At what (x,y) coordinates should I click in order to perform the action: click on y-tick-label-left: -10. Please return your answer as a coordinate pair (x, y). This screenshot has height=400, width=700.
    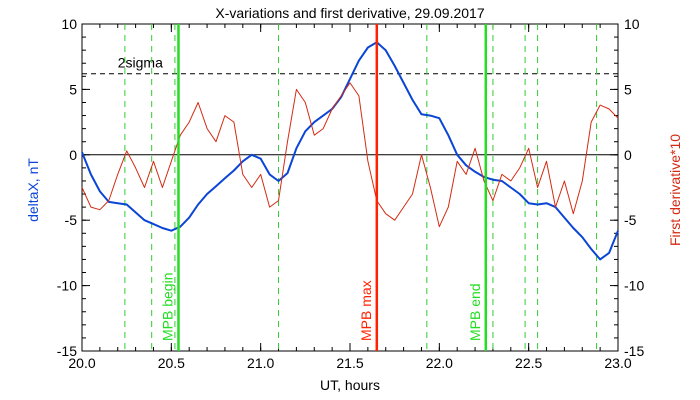
    Looking at the image, I should click on (67, 286).